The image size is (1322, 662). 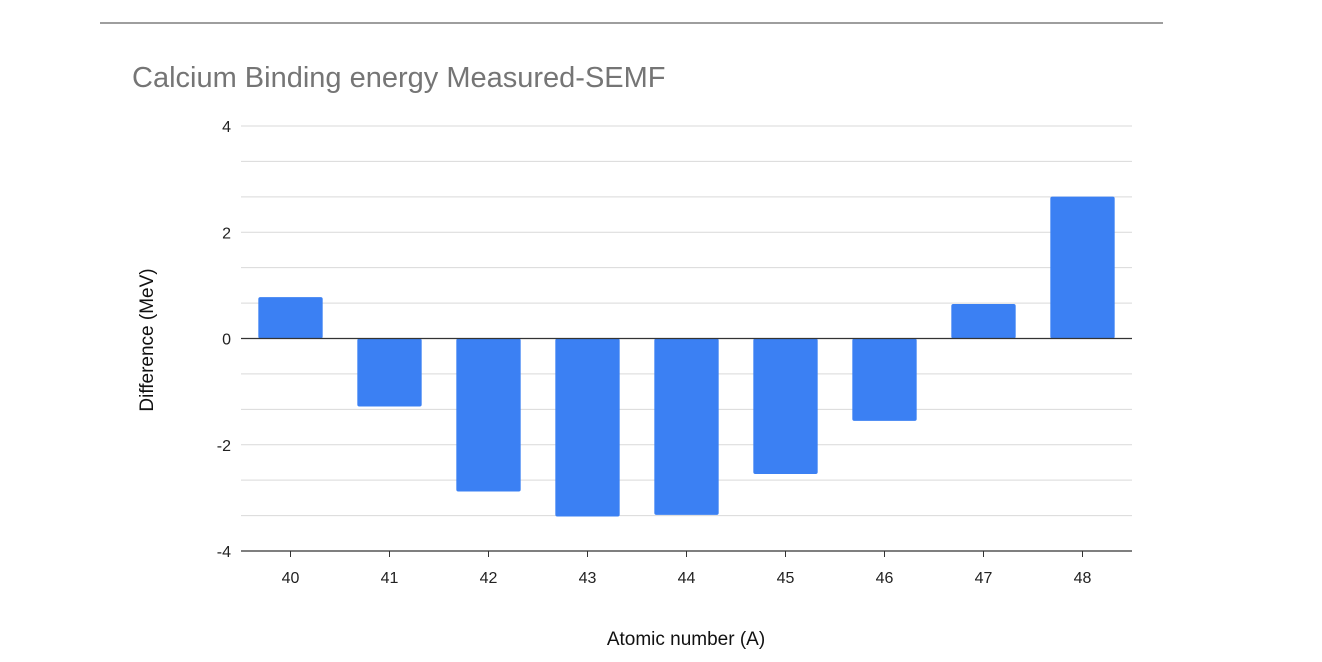 What do you see at coordinates (588, 578) in the screenshot?
I see `x-tick-label: 43` at bounding box center [588, 578].